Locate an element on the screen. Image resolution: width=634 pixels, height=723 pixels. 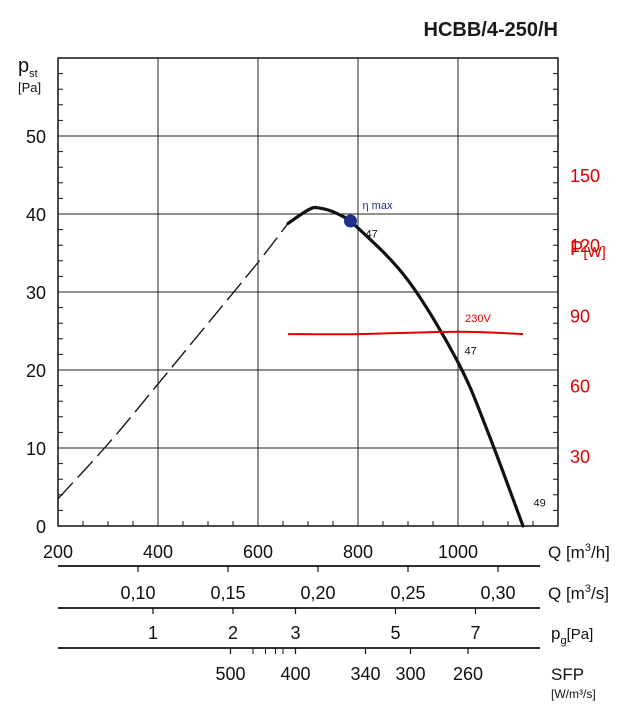
y-tick-label: 40 is located at coordinates (36, 215).